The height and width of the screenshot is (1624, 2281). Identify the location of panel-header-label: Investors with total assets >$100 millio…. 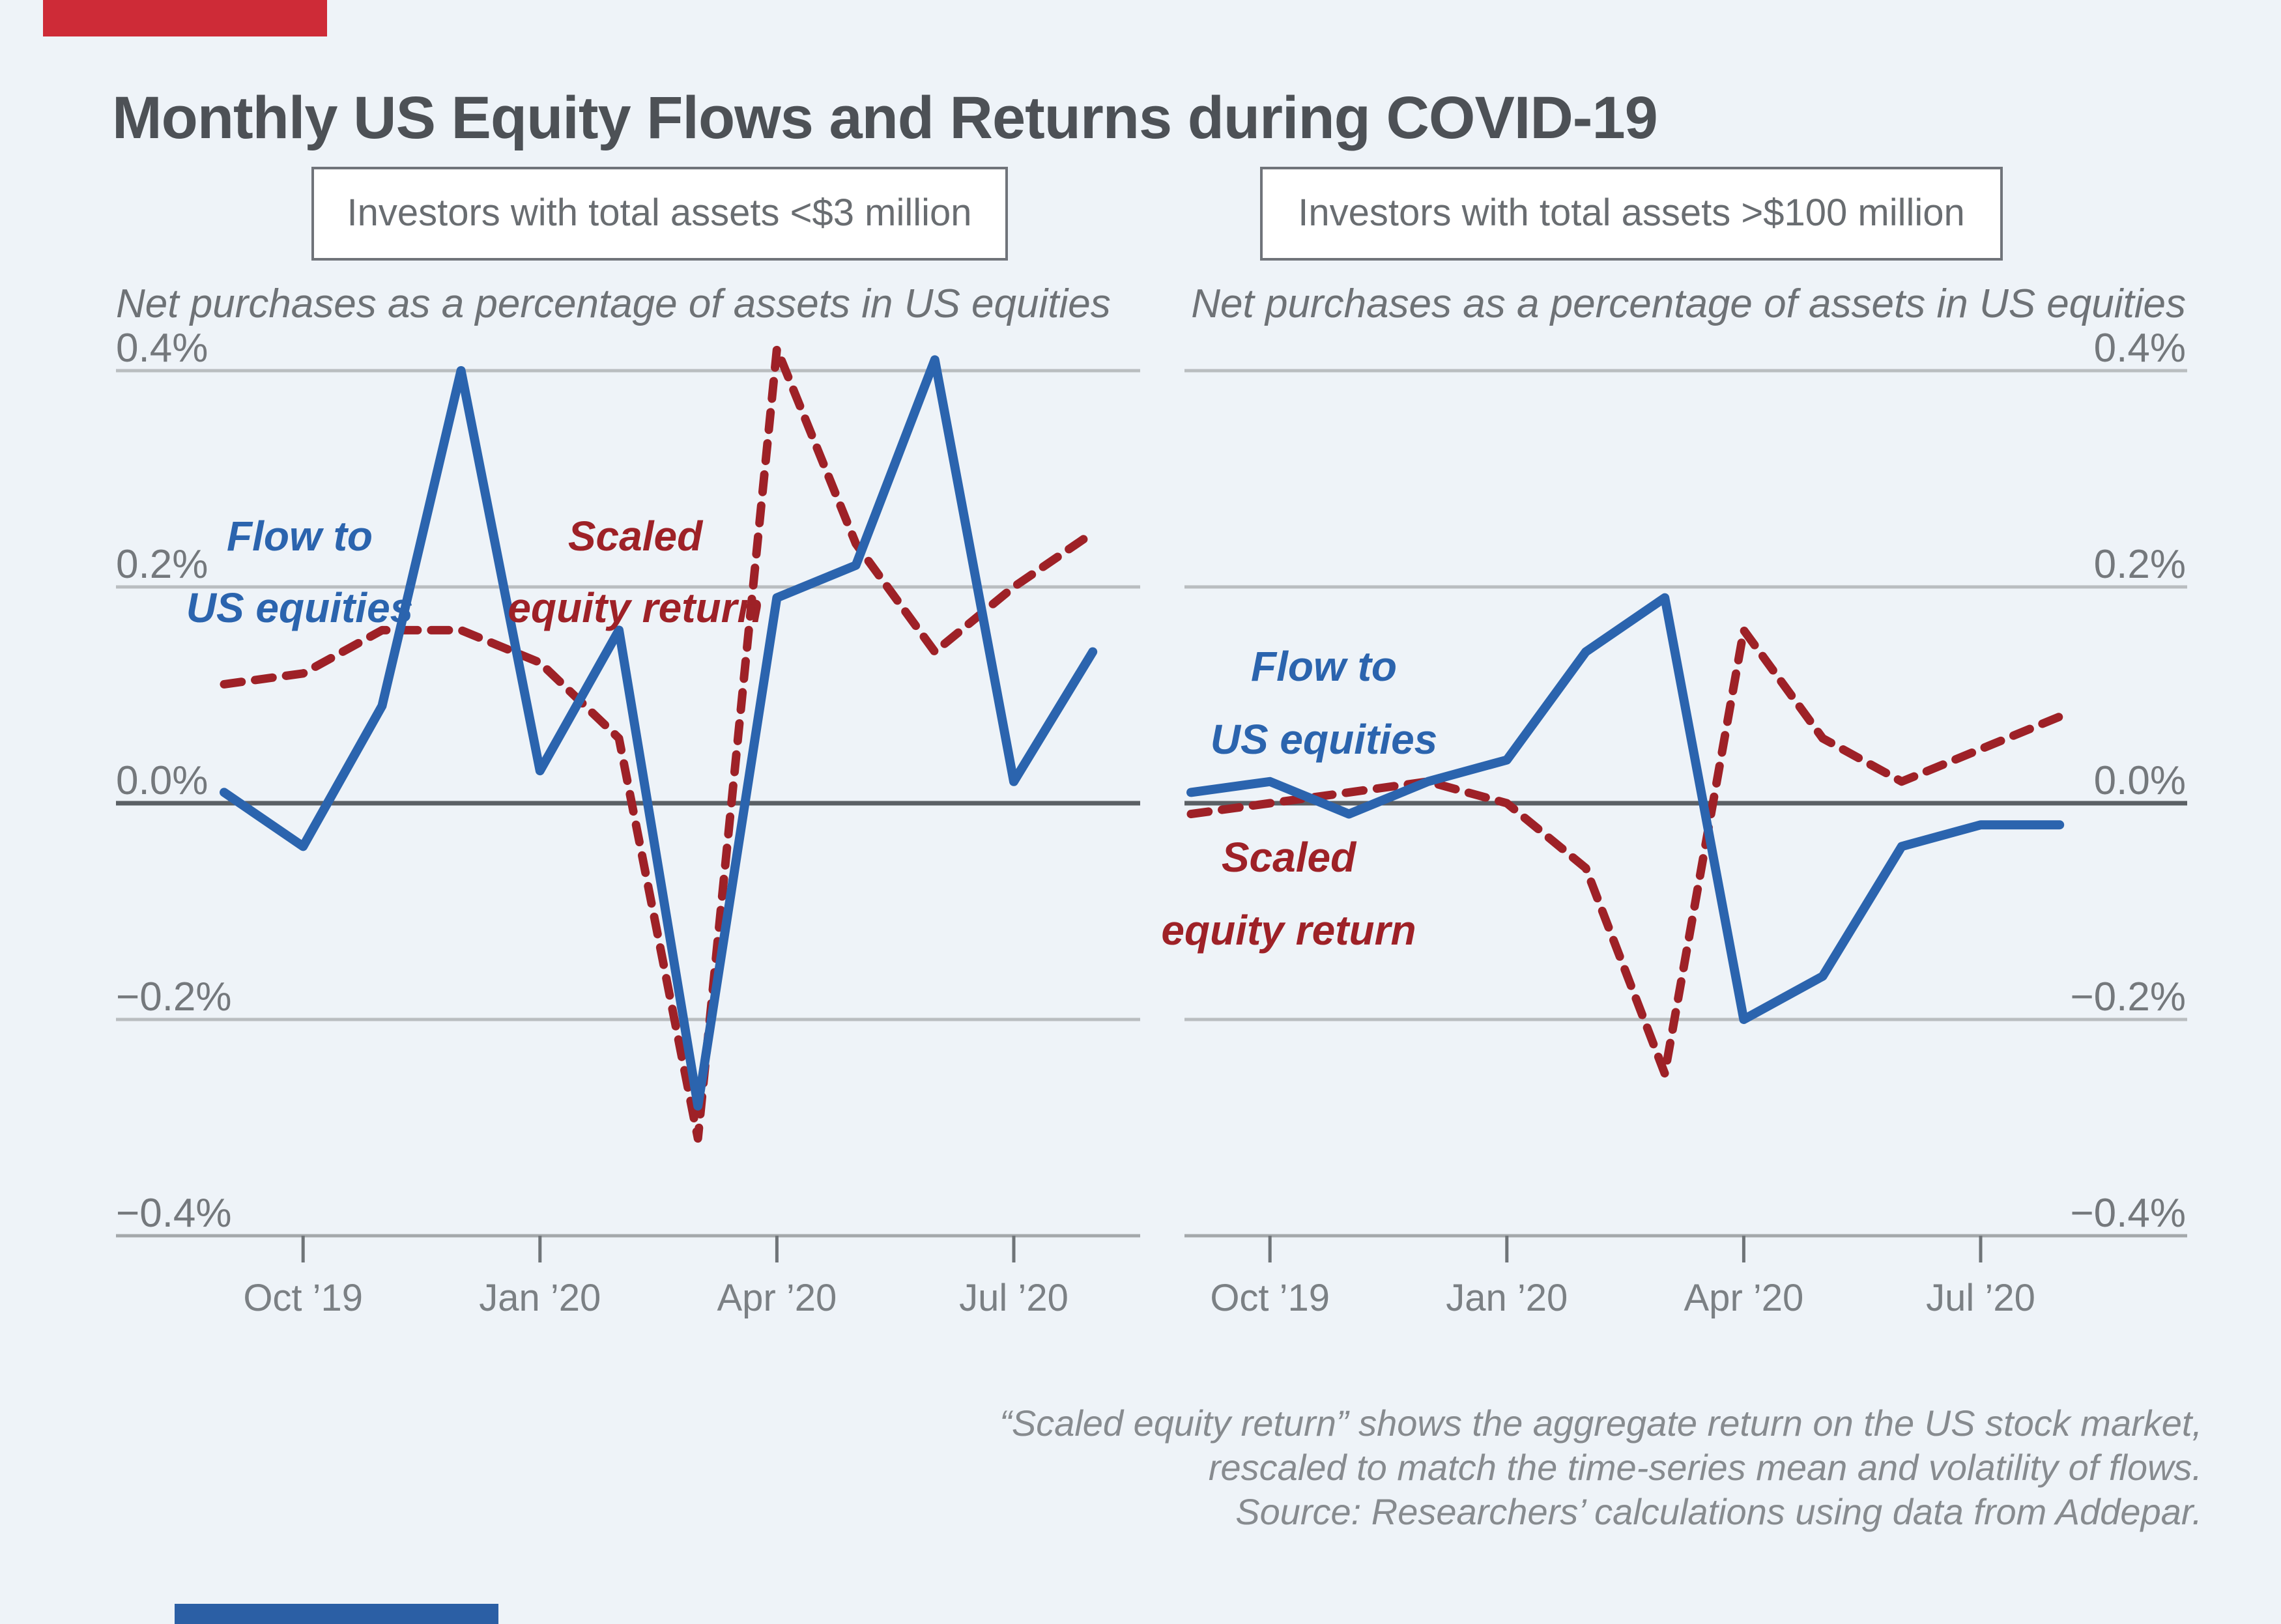
(1631, 213).